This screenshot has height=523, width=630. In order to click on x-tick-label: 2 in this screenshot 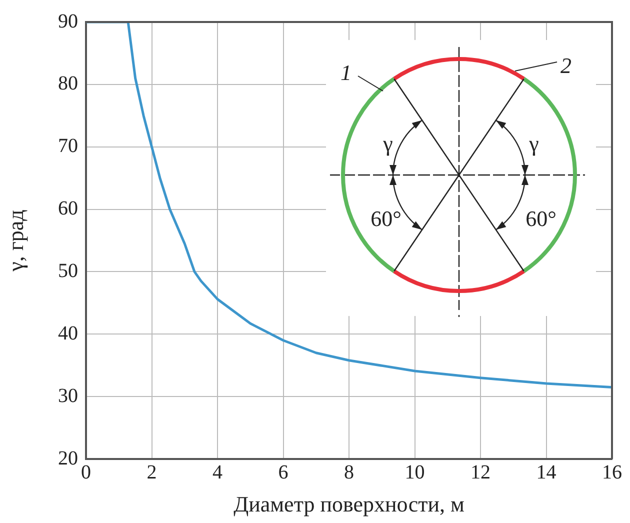, I will do `click(151, 472)`.